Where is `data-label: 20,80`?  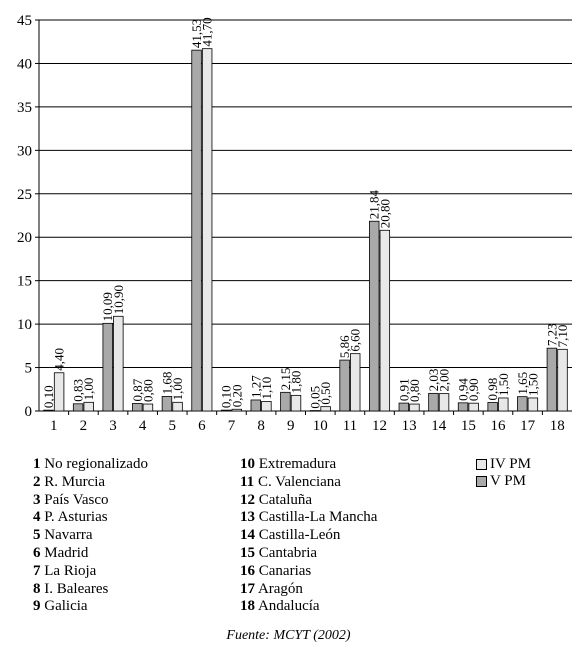
data-label: 20,80 is located at coordinates (384, 213).